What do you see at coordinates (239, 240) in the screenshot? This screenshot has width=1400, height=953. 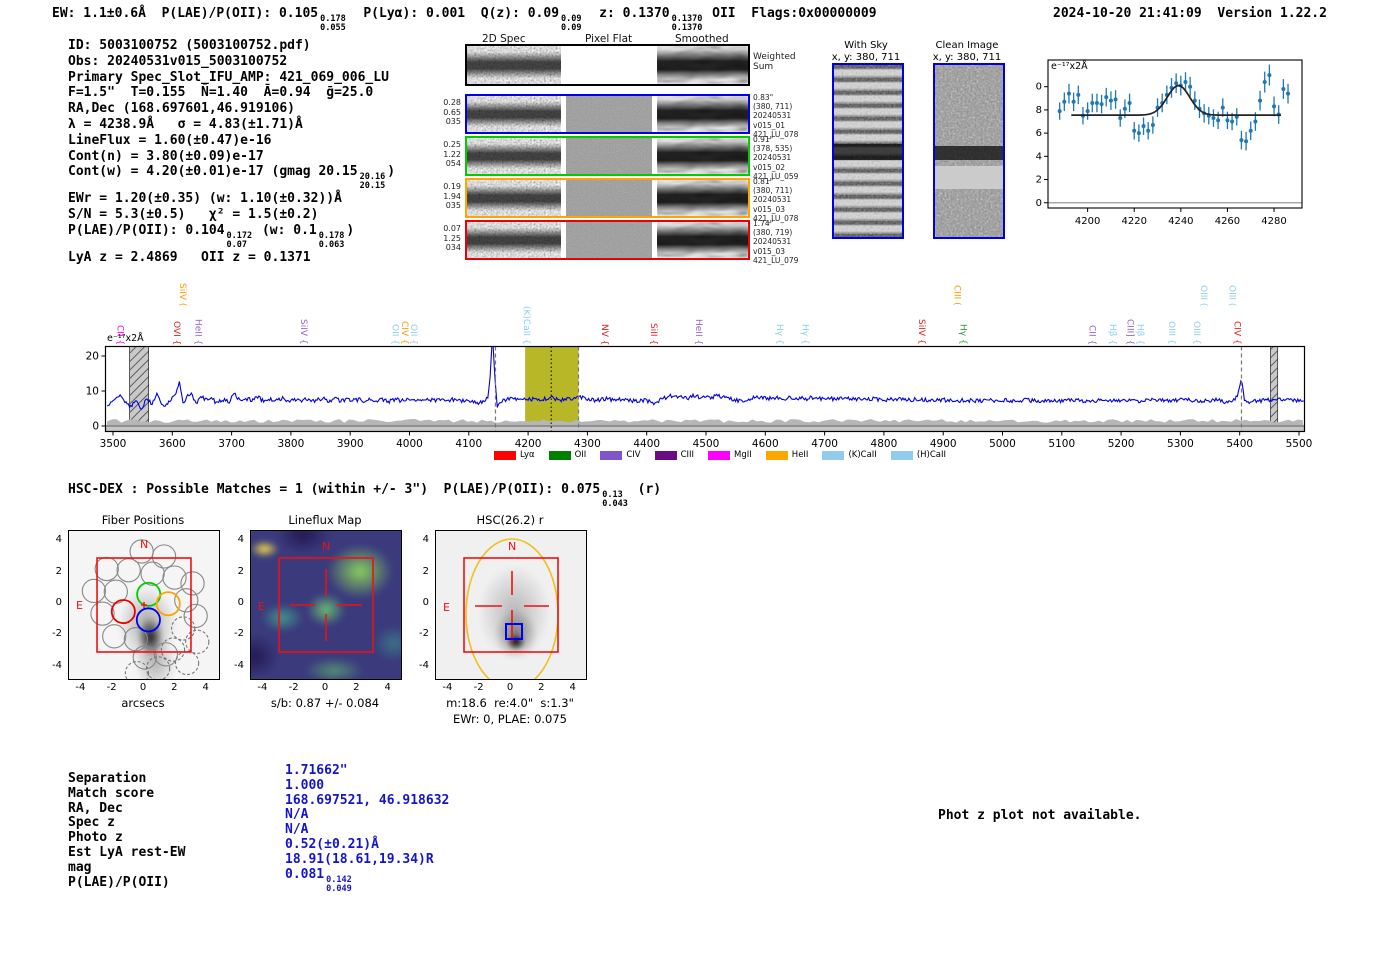 I see `stacked-uncertainty: 0.172 0.07` at bounding box center [239, 240].